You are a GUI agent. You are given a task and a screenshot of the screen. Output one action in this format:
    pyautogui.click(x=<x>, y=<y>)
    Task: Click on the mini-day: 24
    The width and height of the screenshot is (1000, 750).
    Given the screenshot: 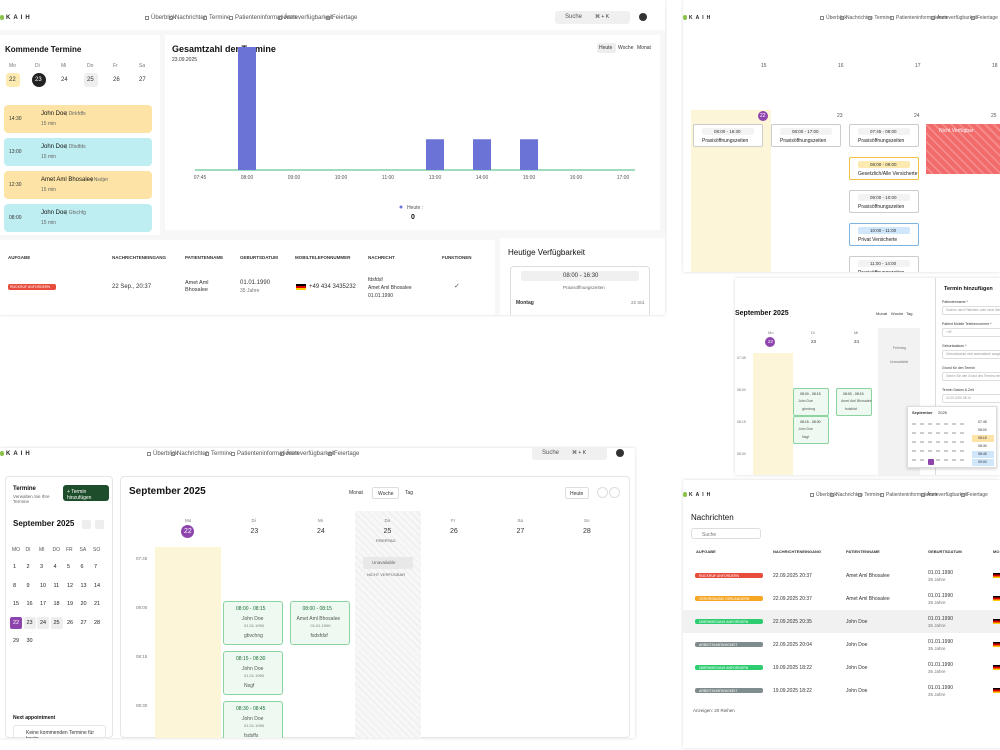 What is the action you would take?
    pyautogui.click(x=43, y=622)
    